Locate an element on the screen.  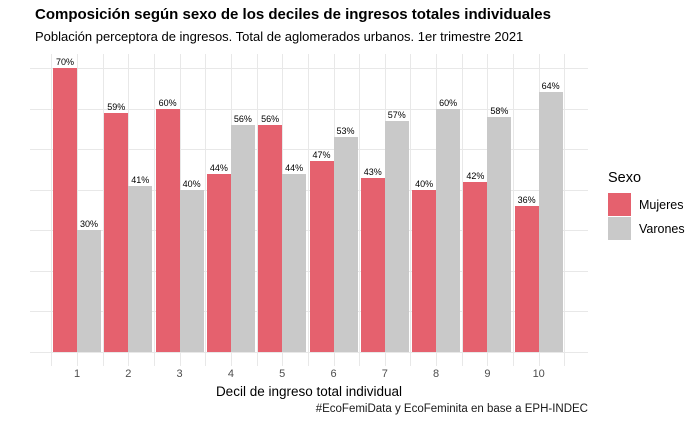
legend: Sexo Mujeres Varones is located at coordinates (646, 205).